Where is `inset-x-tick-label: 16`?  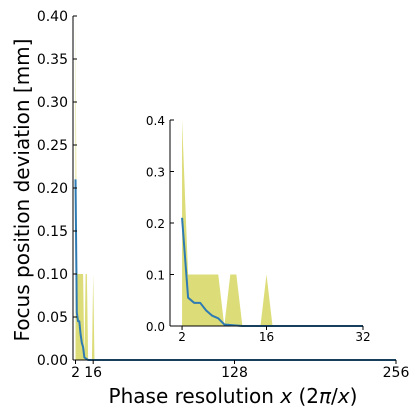
inset-x-tick-label: 16 is located at coordinates (266, 337).